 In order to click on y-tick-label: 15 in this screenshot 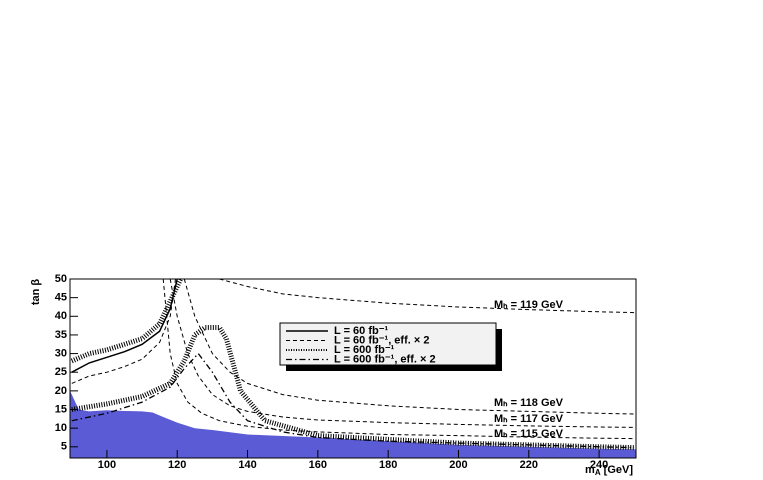, I will do `click(61, 409)`.